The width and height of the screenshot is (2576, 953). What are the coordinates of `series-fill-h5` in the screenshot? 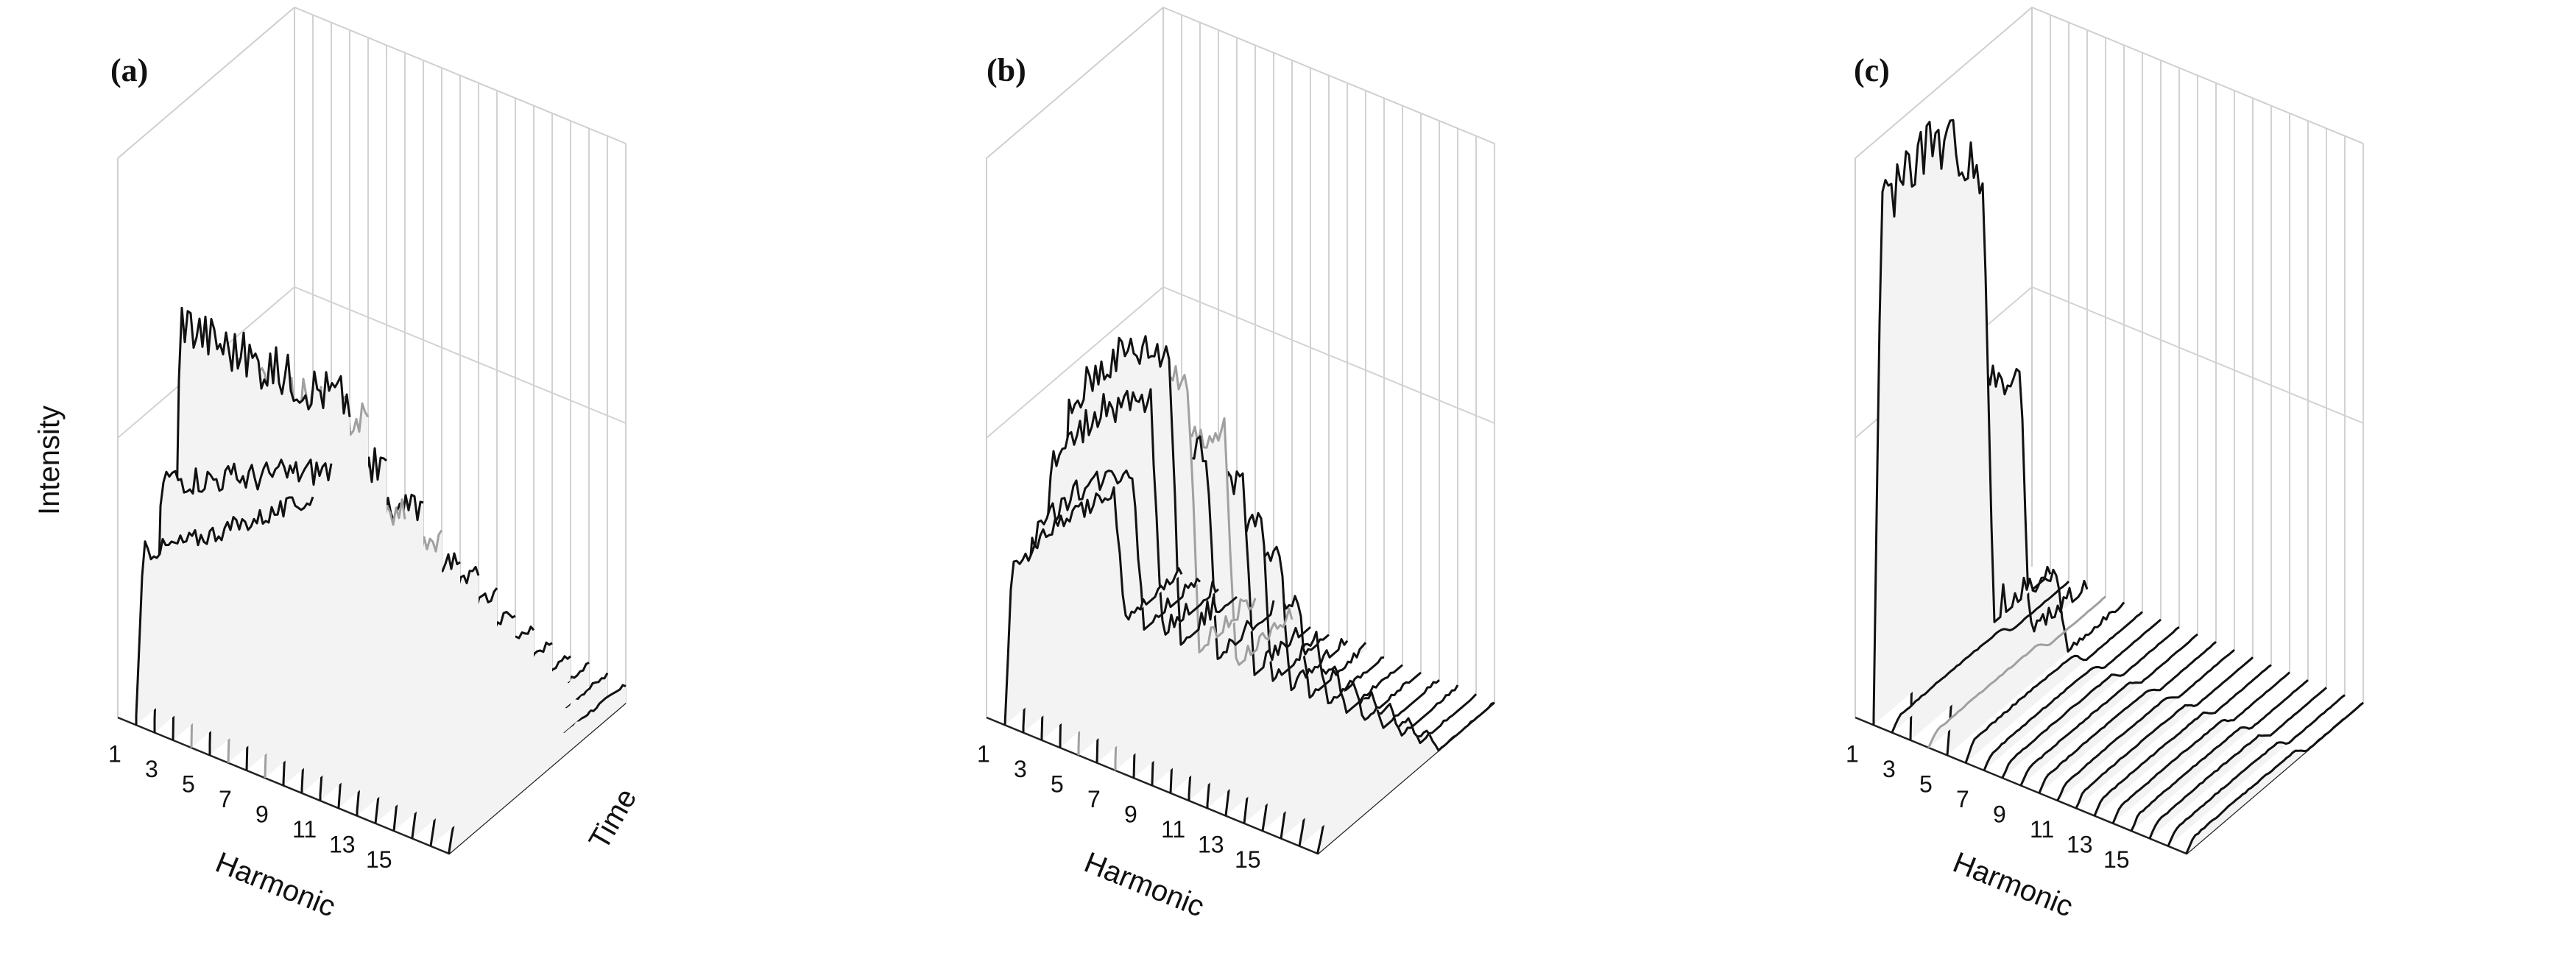 It's located at (2035, 663).